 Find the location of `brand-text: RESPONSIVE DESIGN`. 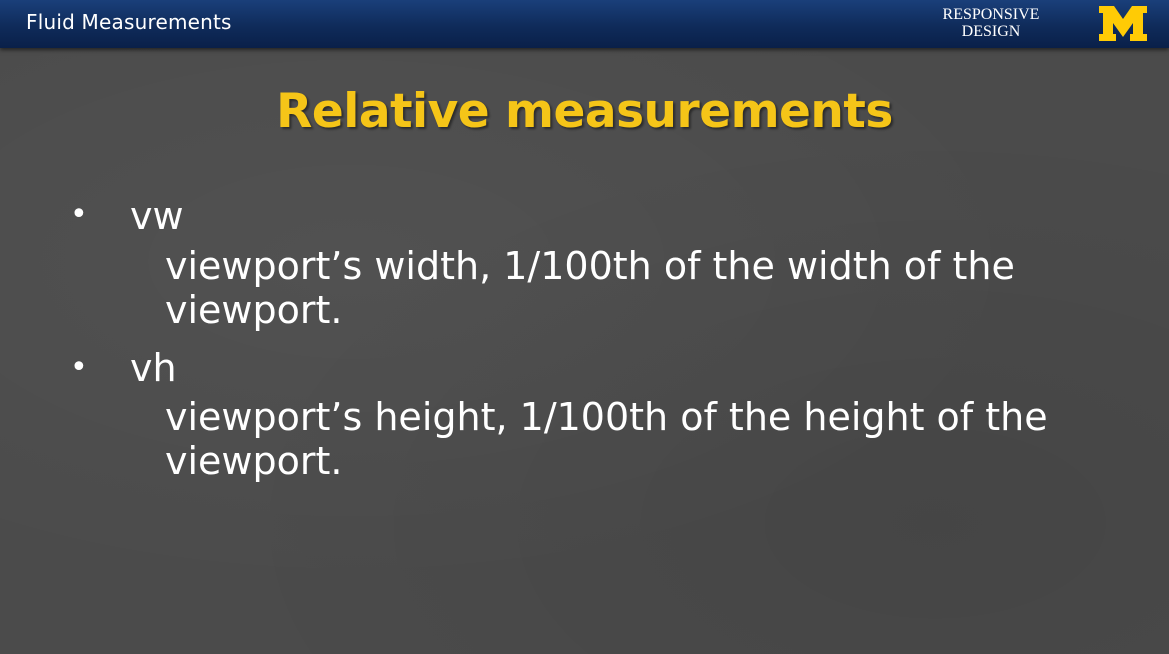

brand-text: RESPONSIVE DESIGN is located at coordinates (991, 23).